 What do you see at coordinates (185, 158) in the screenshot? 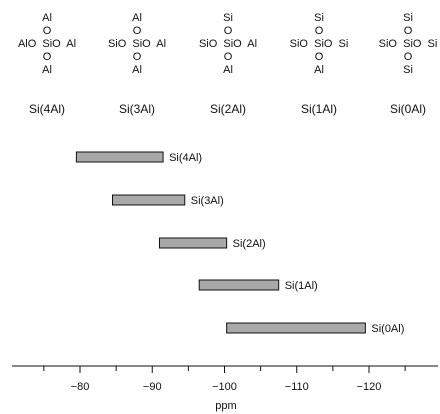
I see `range-bar-label: Si(4Al)` at bounding box center [185, 158].